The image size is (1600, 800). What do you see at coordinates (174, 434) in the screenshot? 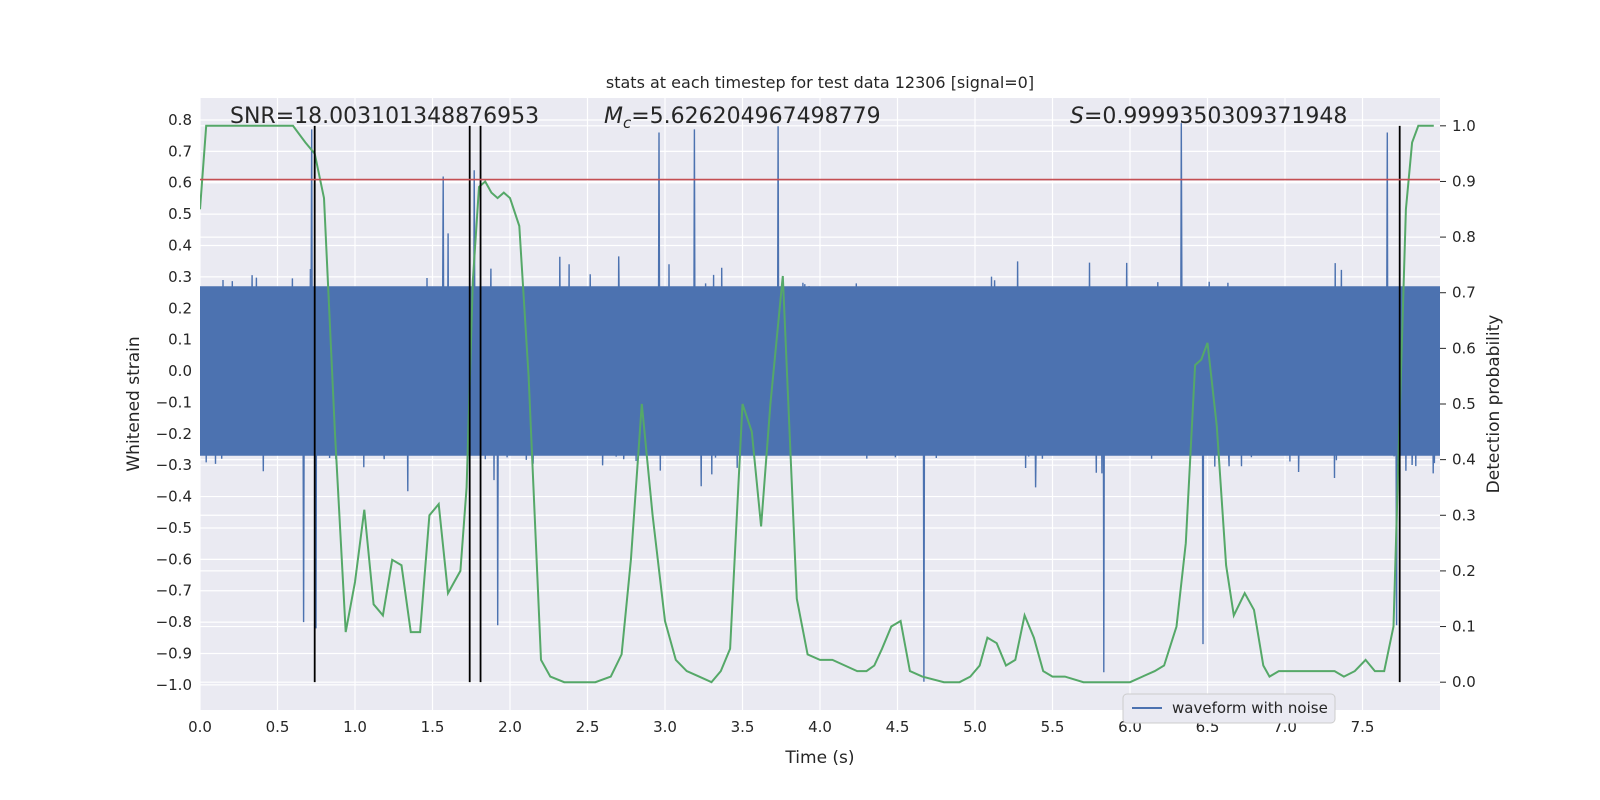
I see `left-y-tick-label: −0.2` at bounding box center [174, 434].